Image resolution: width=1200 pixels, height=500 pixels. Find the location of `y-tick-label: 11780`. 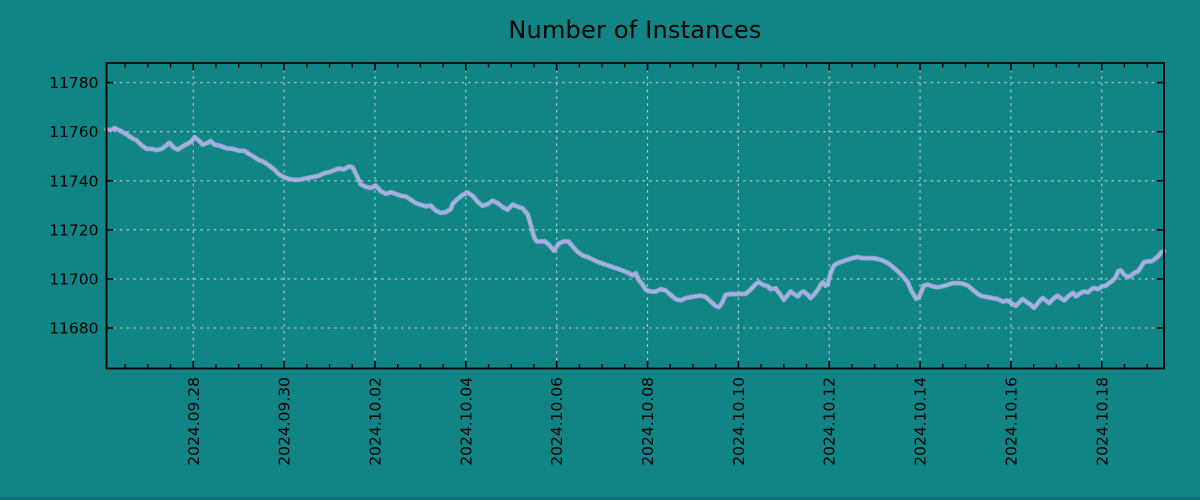

y-tick-label: 11780 is located at coordinates (73, 83).